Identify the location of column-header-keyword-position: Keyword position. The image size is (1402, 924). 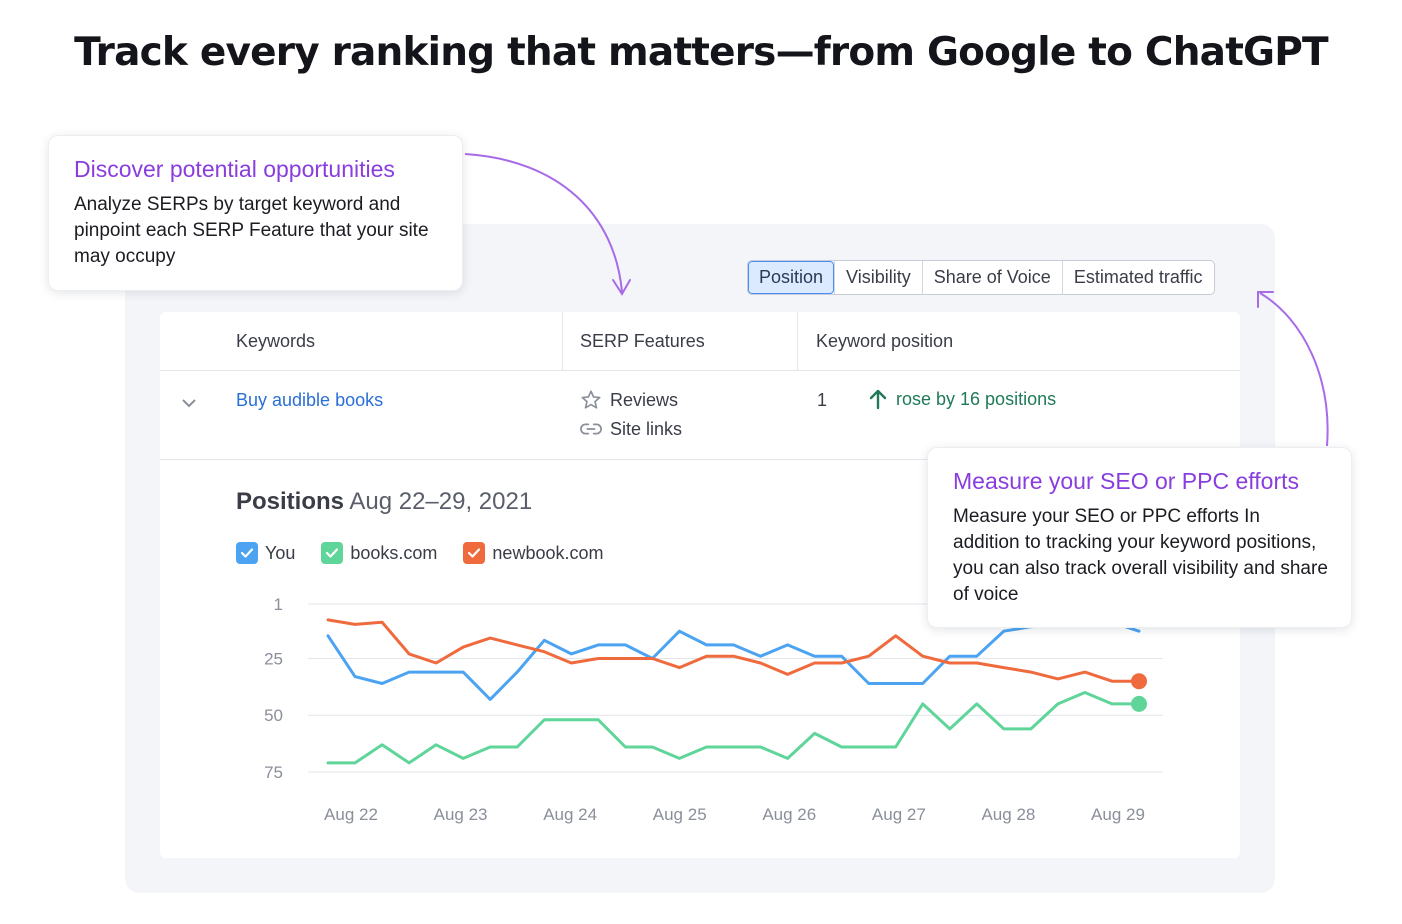
(885, 341).